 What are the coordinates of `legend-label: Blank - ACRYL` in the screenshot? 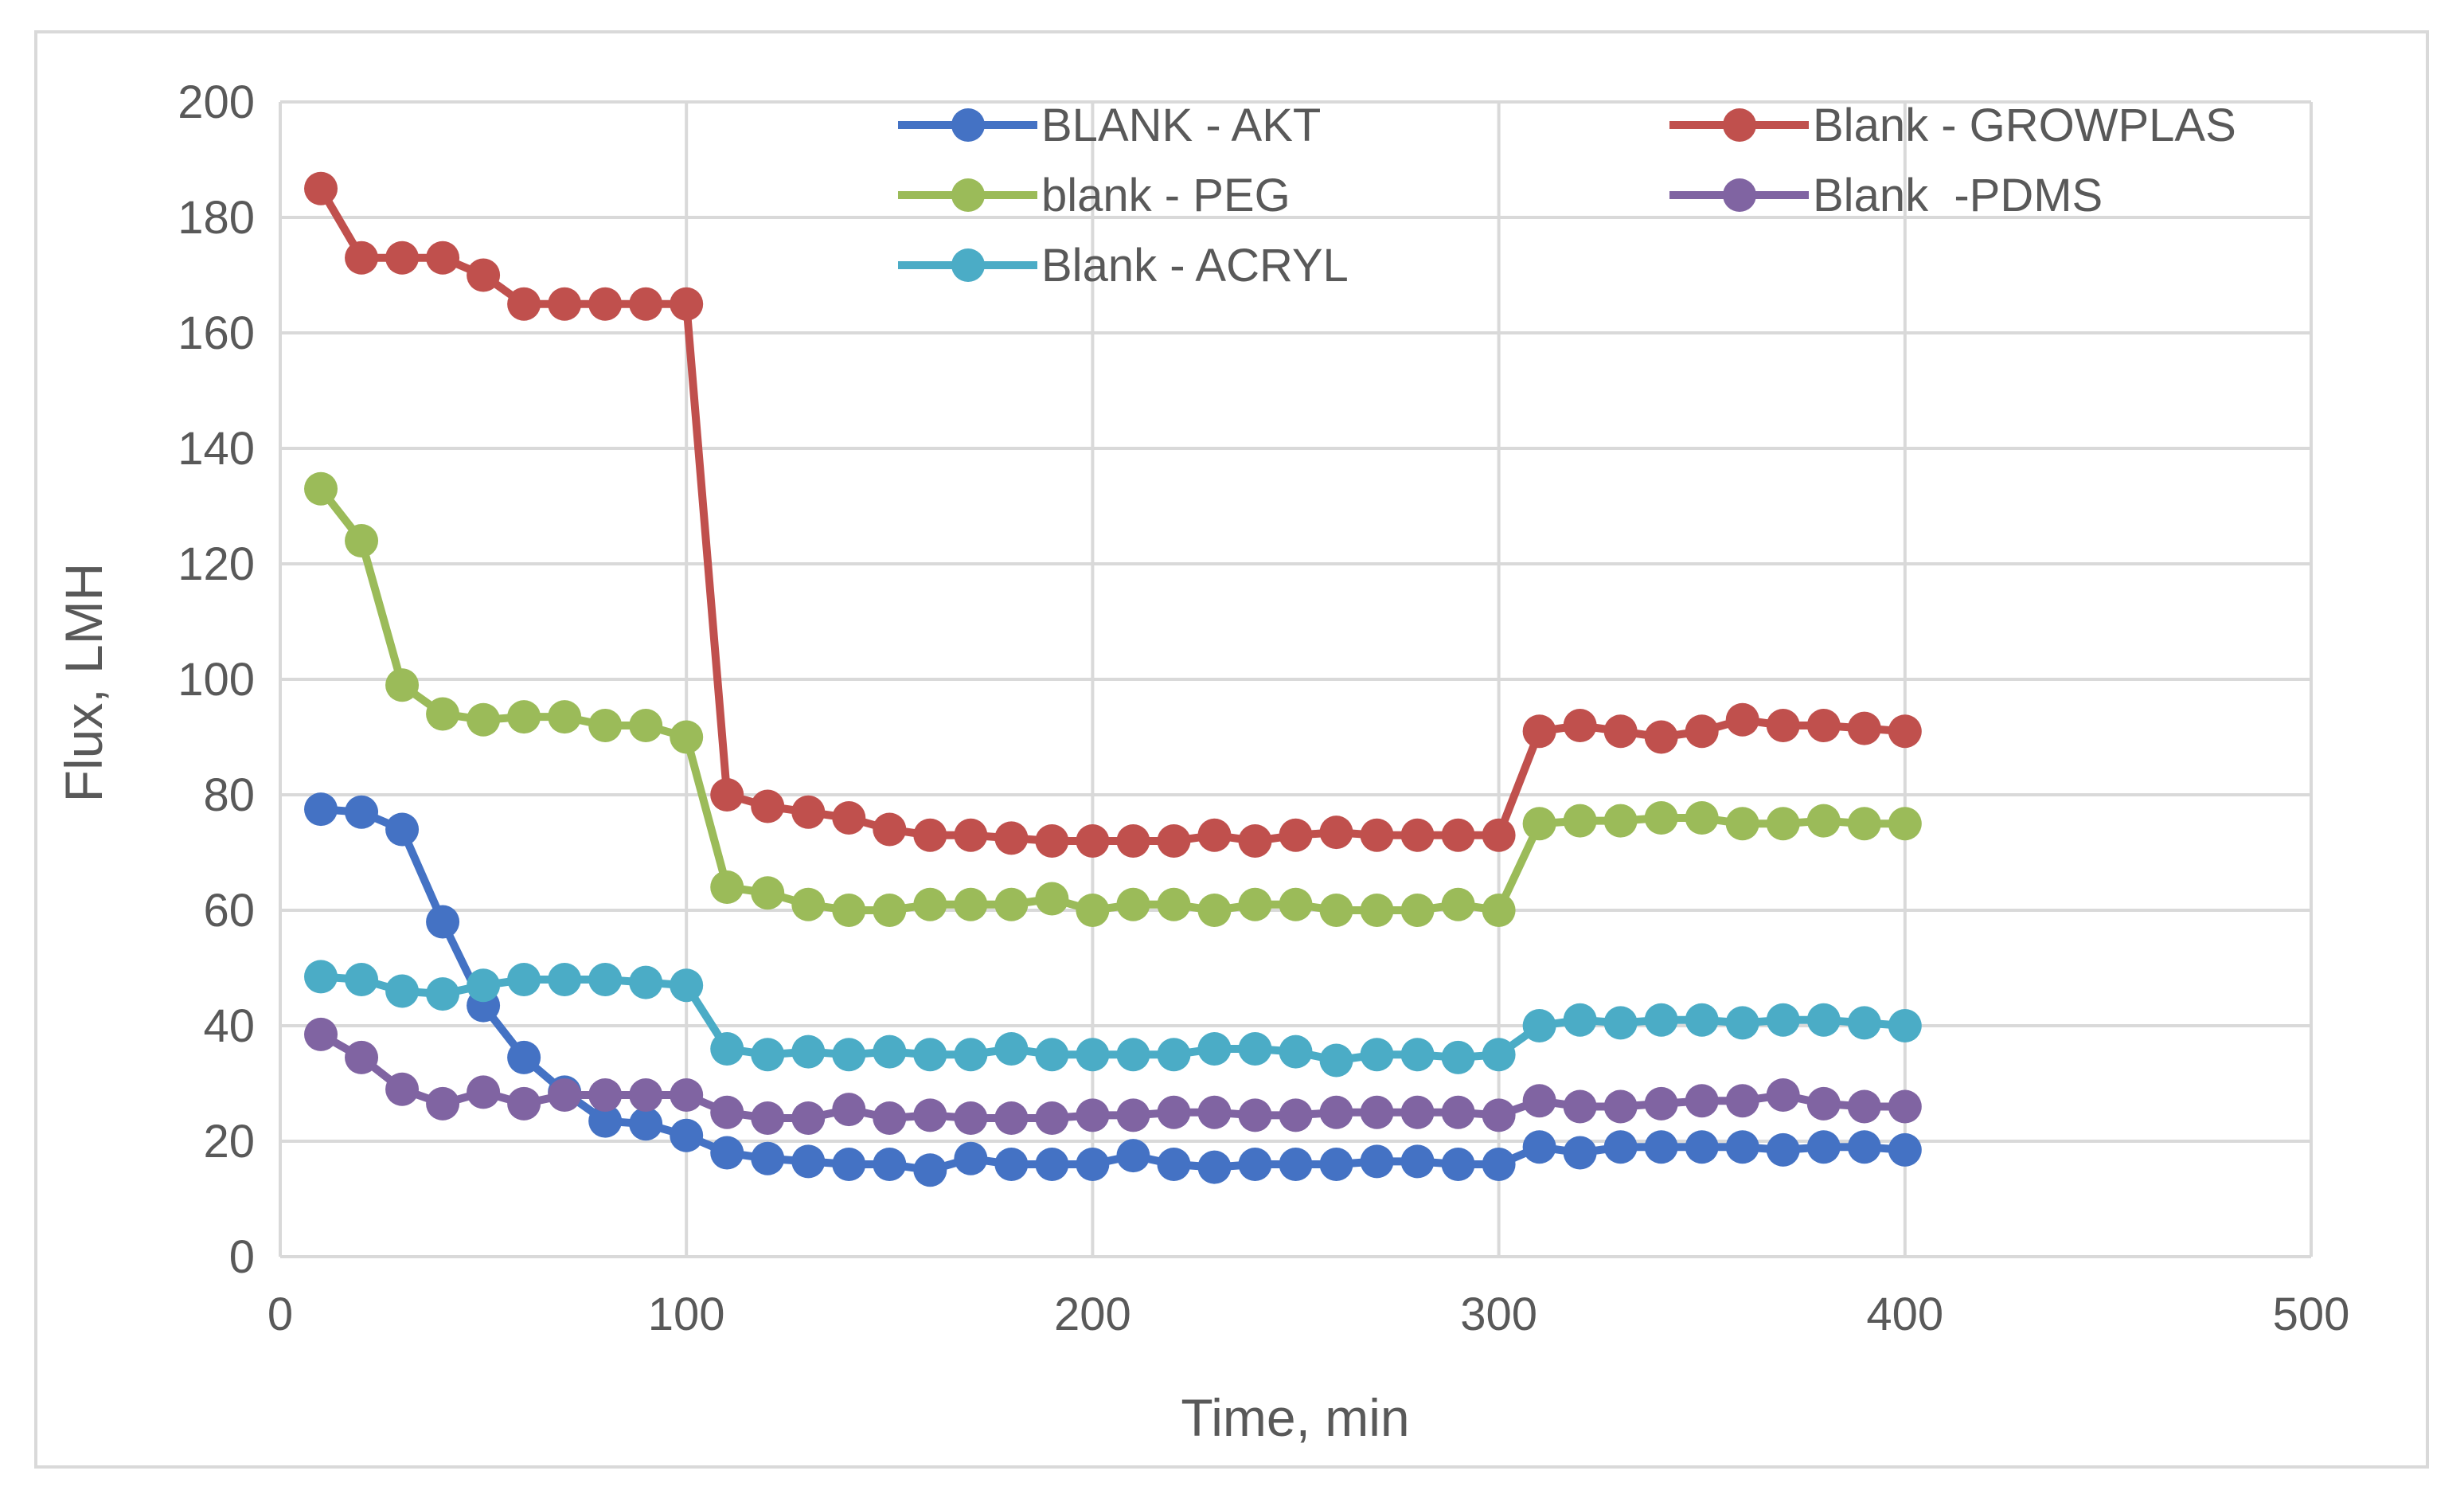 It's located at (1195, 265).